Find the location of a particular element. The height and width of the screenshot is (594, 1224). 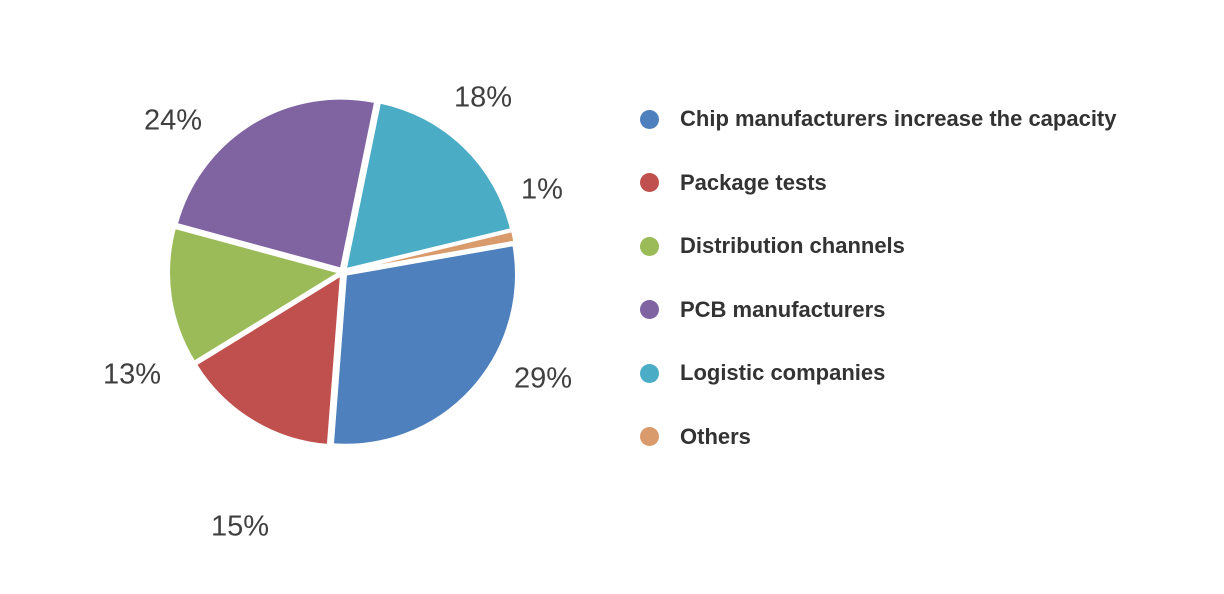

pie-slice-others is located at coordinates (431, 251).